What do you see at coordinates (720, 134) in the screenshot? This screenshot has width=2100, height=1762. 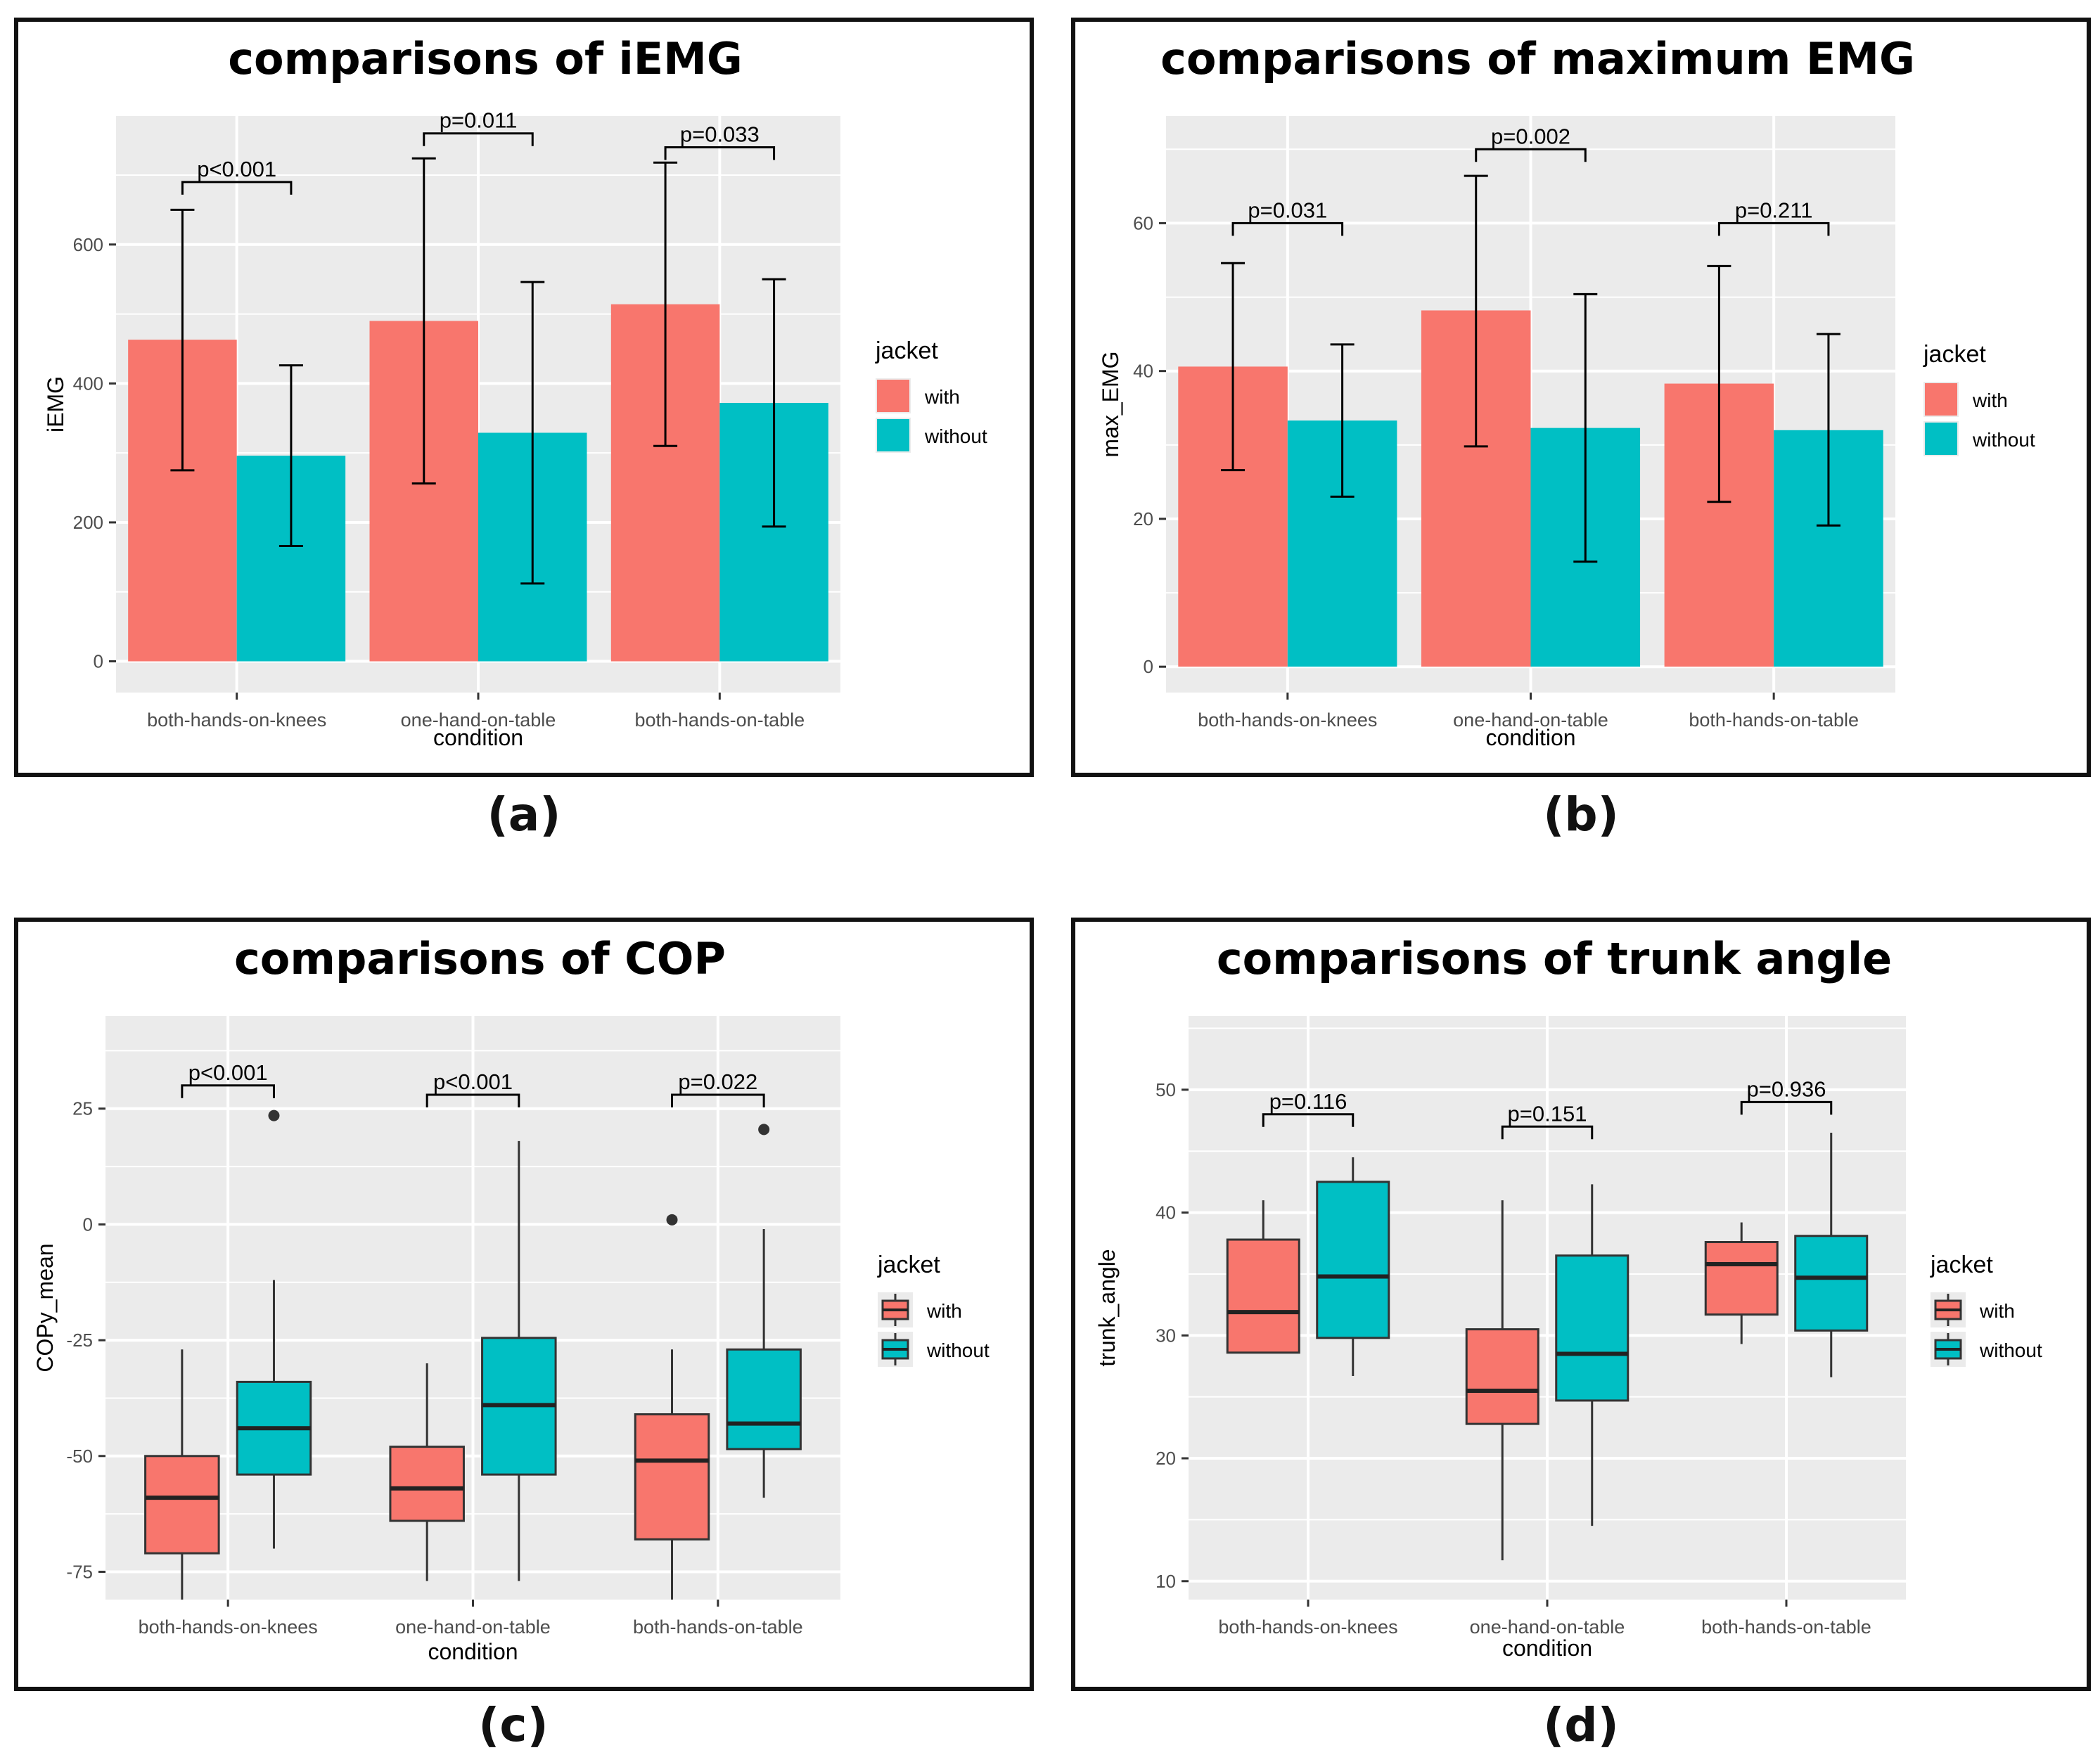 I see `significance-label: p=0.033` at bounding box center [720, 134].